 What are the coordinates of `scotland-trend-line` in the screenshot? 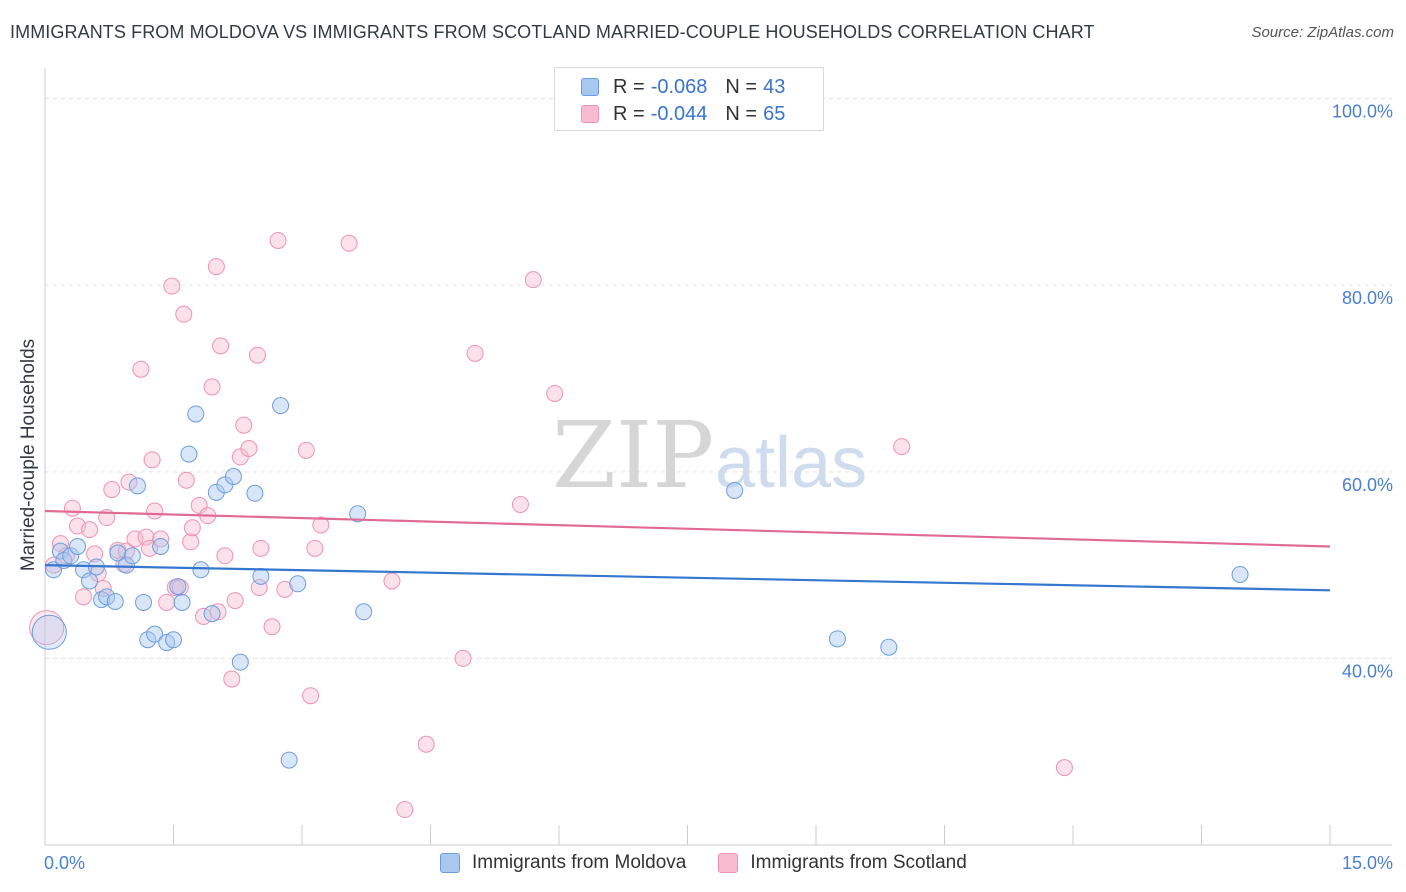 It's located at (687, 528).